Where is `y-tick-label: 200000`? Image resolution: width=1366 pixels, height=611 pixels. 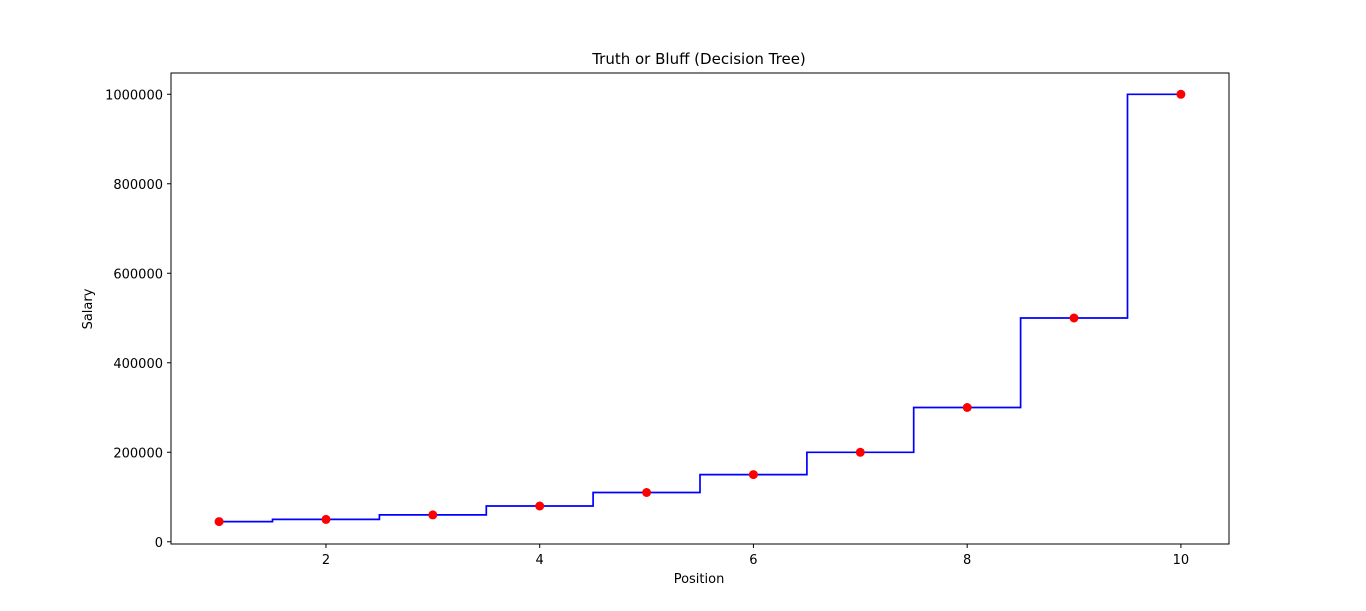 y-tick-label: 200000 is located at coordinates (138, 453).